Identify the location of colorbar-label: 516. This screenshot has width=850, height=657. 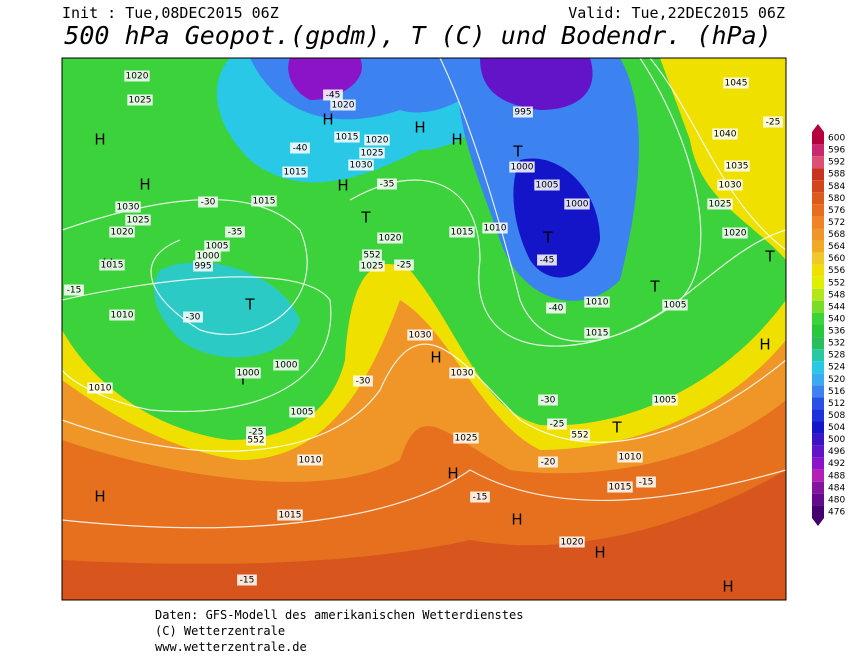
(836, 392).